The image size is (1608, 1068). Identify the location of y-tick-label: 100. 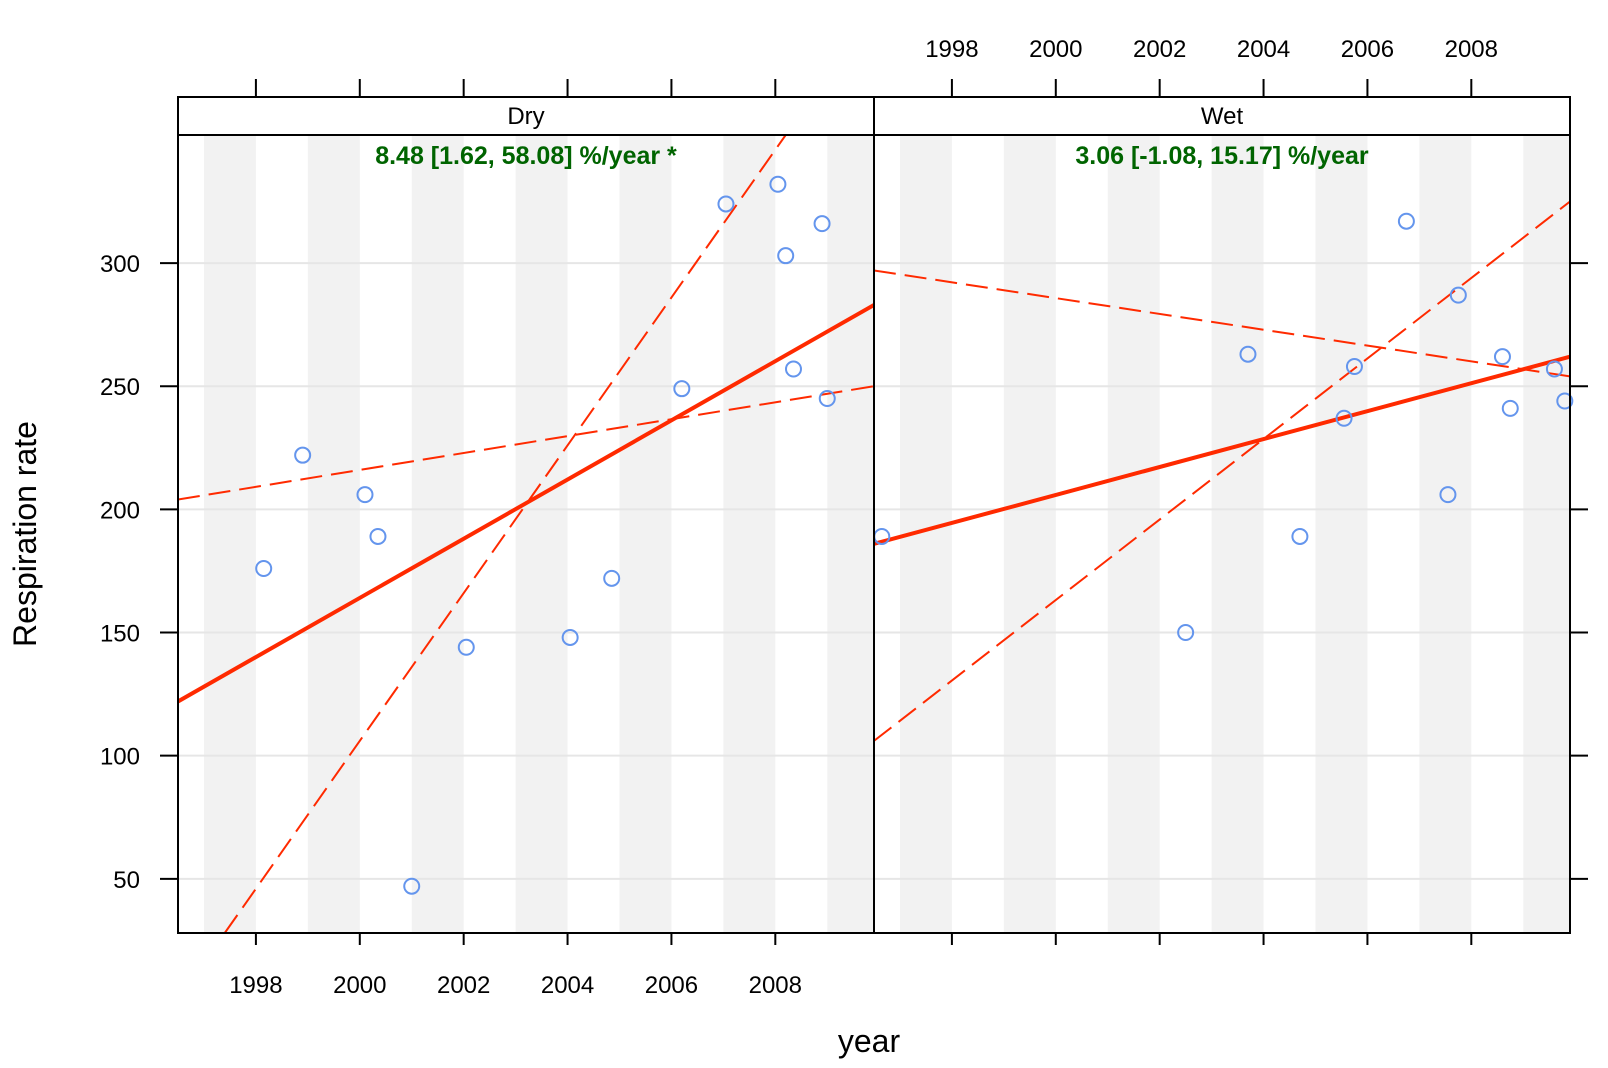
(120, 757).